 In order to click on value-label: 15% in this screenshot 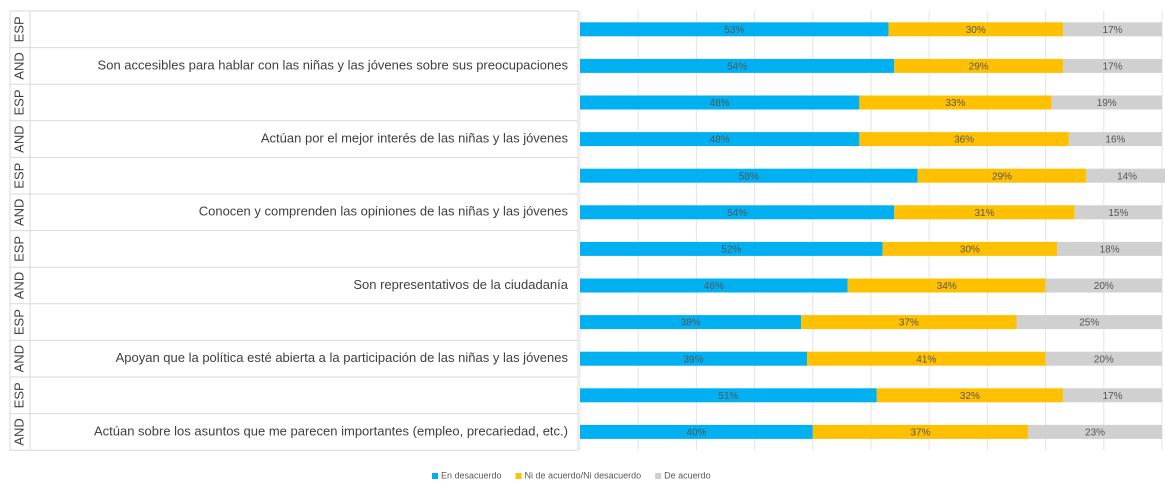, I will do `click(1118, 213)`.